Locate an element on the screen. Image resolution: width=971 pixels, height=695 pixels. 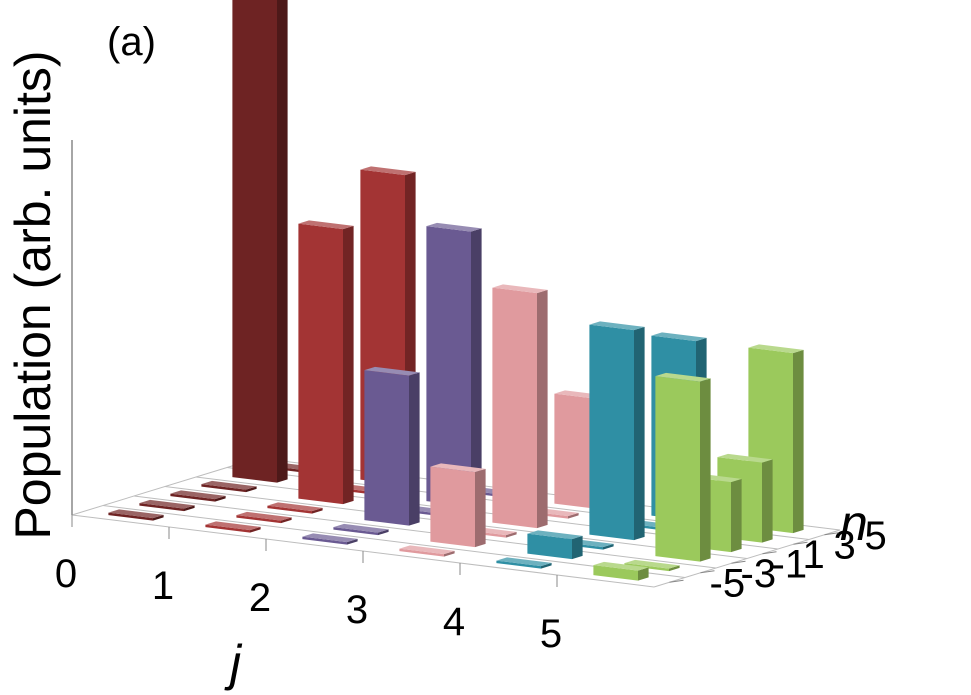
bar-j1-n1 is located at coordinates (326, 362).